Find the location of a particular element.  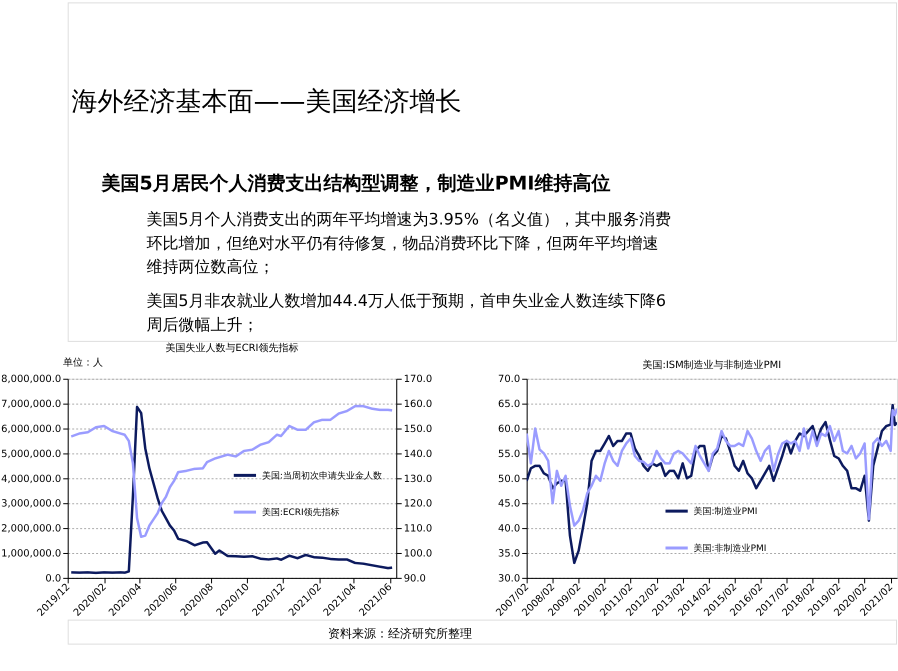

y-tick-label: 1,000,000.0 is located at coordinates (31, 554).